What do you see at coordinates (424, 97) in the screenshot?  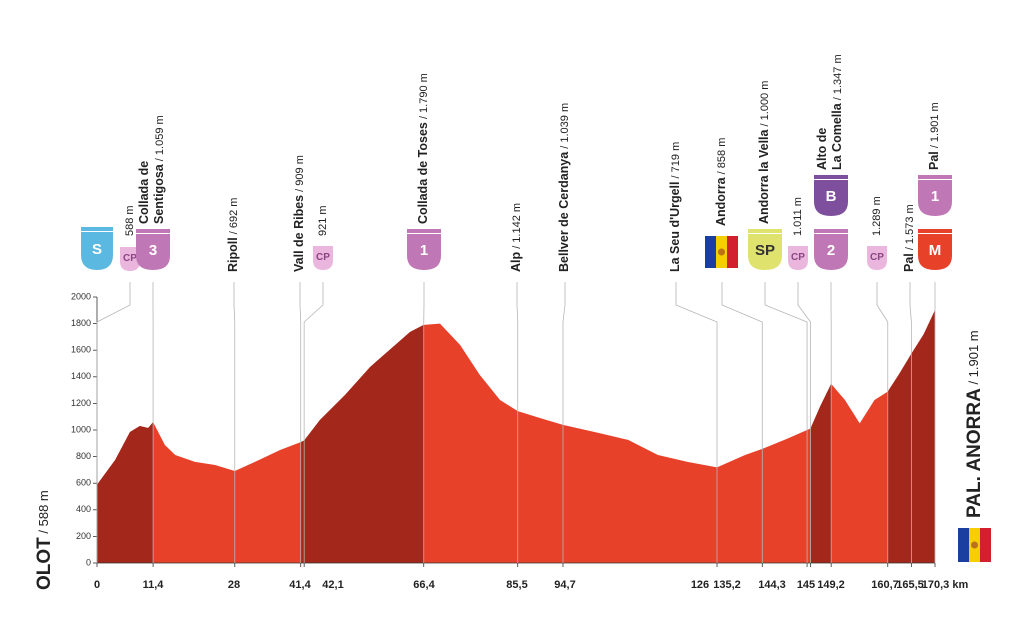 I see `waypoint-altitude: / 1.790 m` at bounding box center [424, 97].